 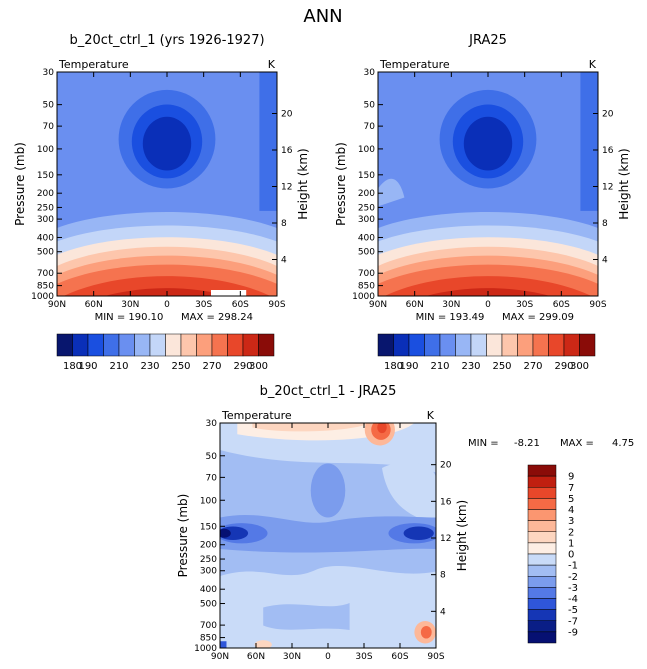 I want to click on panel-title: b_20ct_ctrl_1 - JRA25, so click(x=328, y=391).